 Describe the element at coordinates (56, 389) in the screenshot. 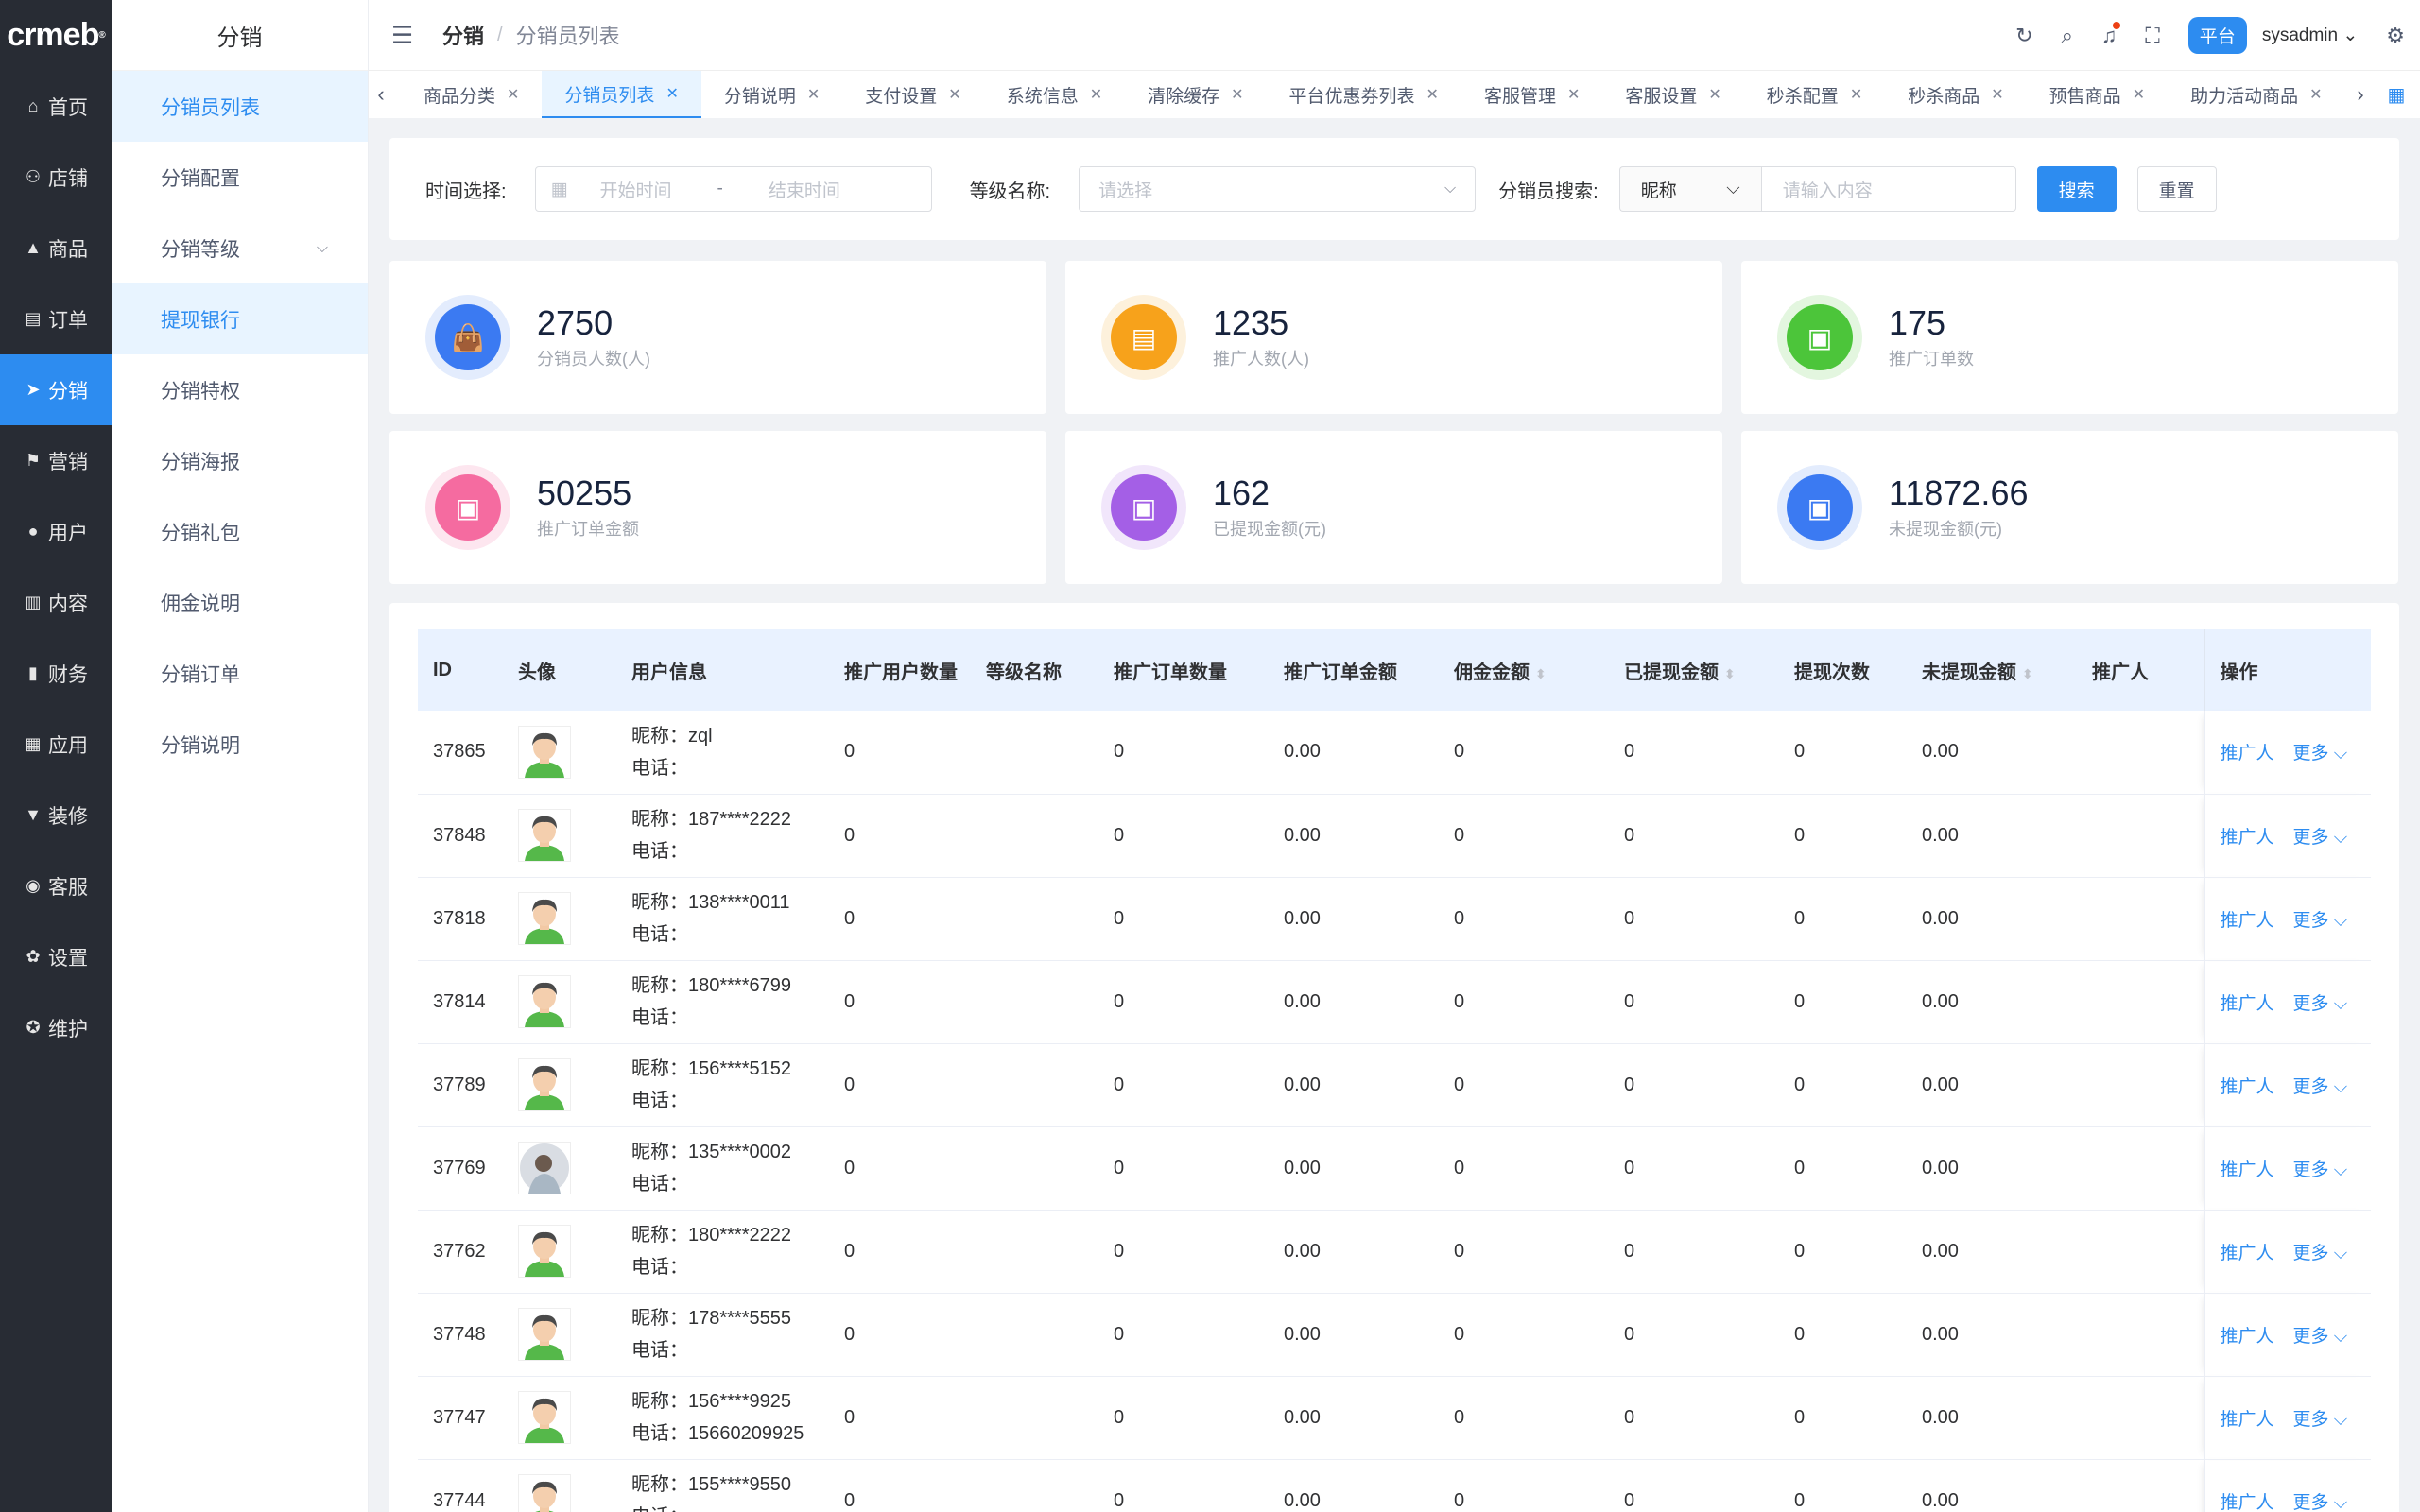

I see `nav-item-4: ➤ 分销` at that location.